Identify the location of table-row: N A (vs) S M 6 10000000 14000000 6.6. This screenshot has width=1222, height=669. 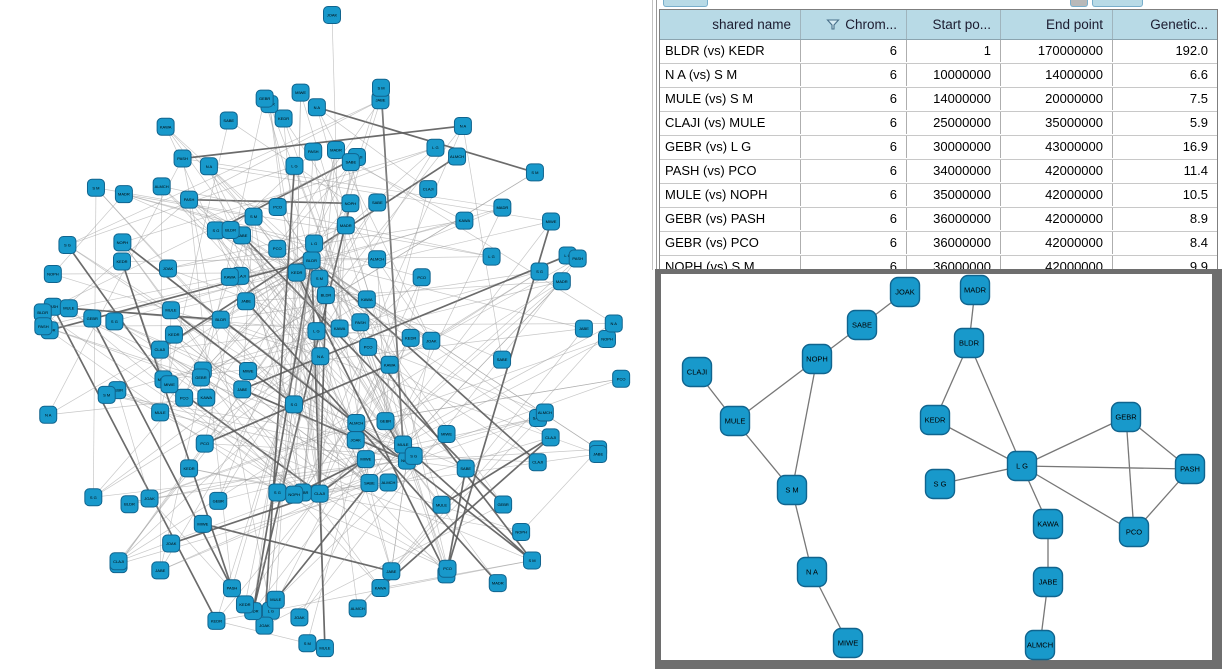
(938, 76).